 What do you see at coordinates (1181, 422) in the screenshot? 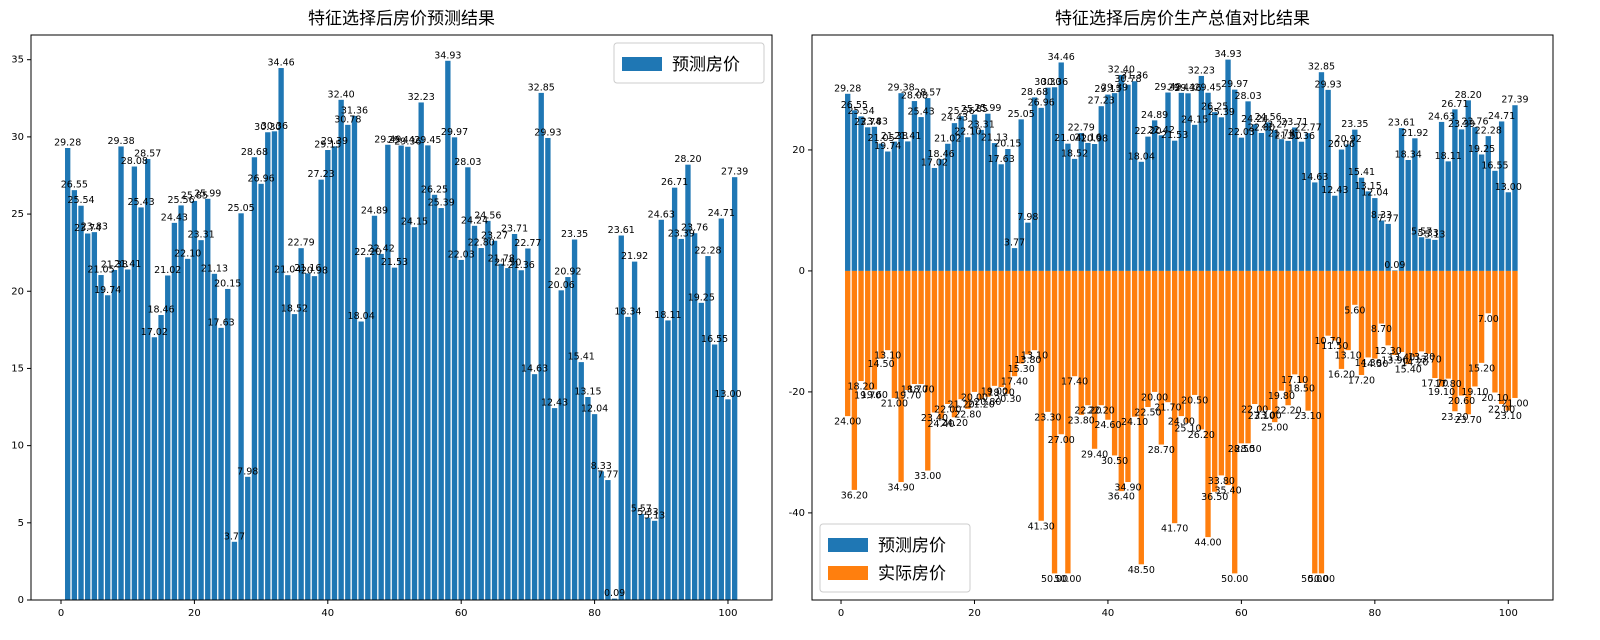
I see `data-label: 24.00` at bounding box center [1181, 422].